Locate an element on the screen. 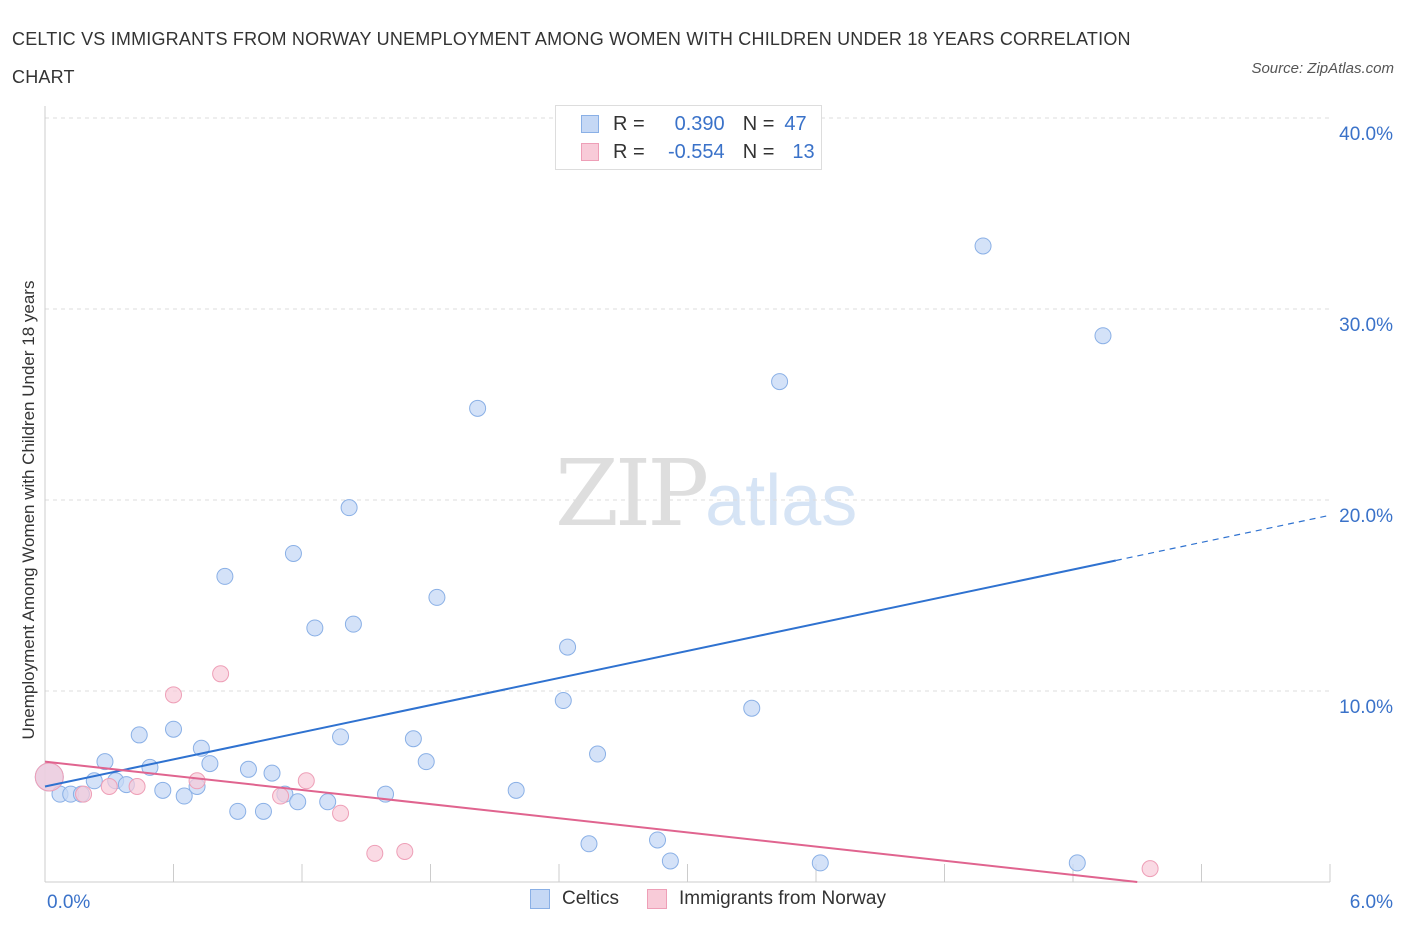 The image size is (1406, 930). legend-n-value: 47 is located at coordinates (795, 123).